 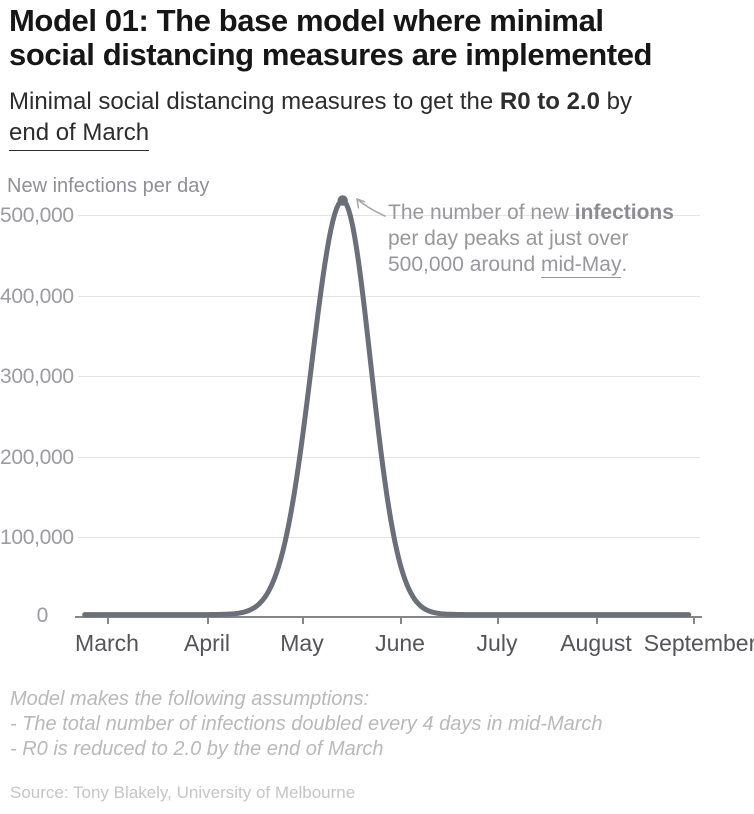 What do you see at coordinates (389, 537) in the screenshot?
I see `gridline-100k` at bounding box center [389, 537].